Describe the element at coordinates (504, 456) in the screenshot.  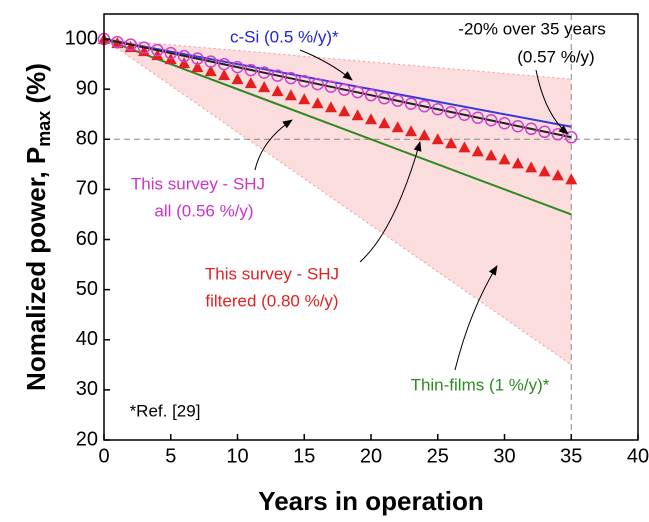
I see `x-tick-label: 30` at that location.